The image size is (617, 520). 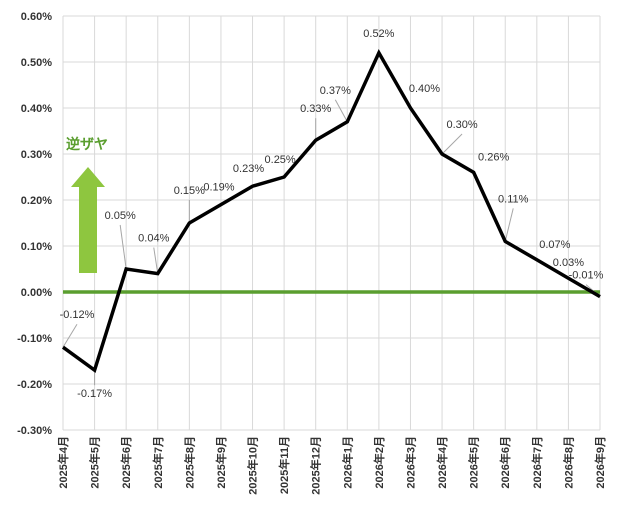 I want to click on x-tick-label: 2026年3月, so click(x=410, y=462).